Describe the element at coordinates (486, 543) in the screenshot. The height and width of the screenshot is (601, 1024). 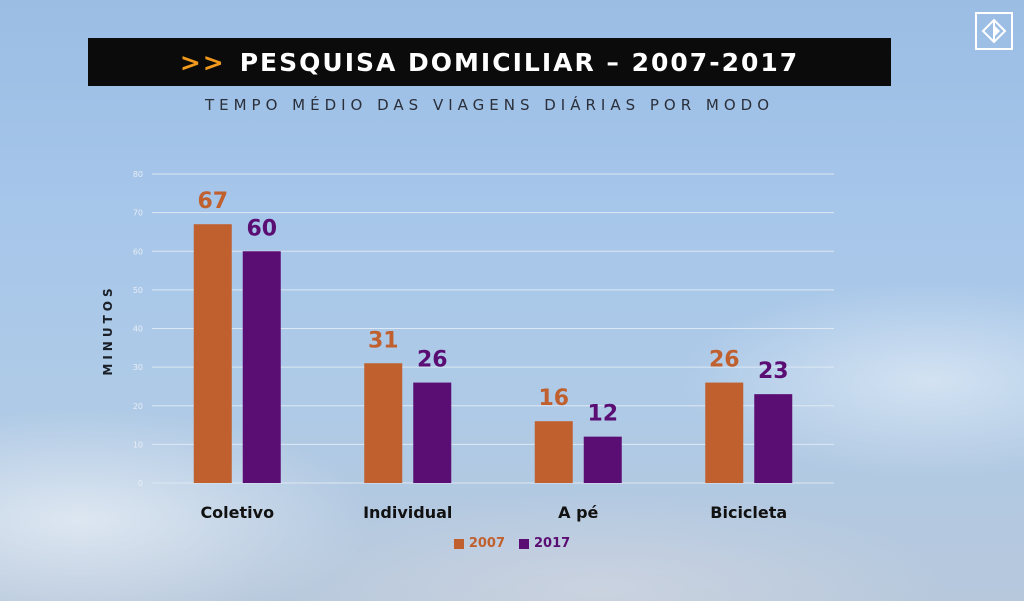
I see `legend-label-2007: 2007` at that location.